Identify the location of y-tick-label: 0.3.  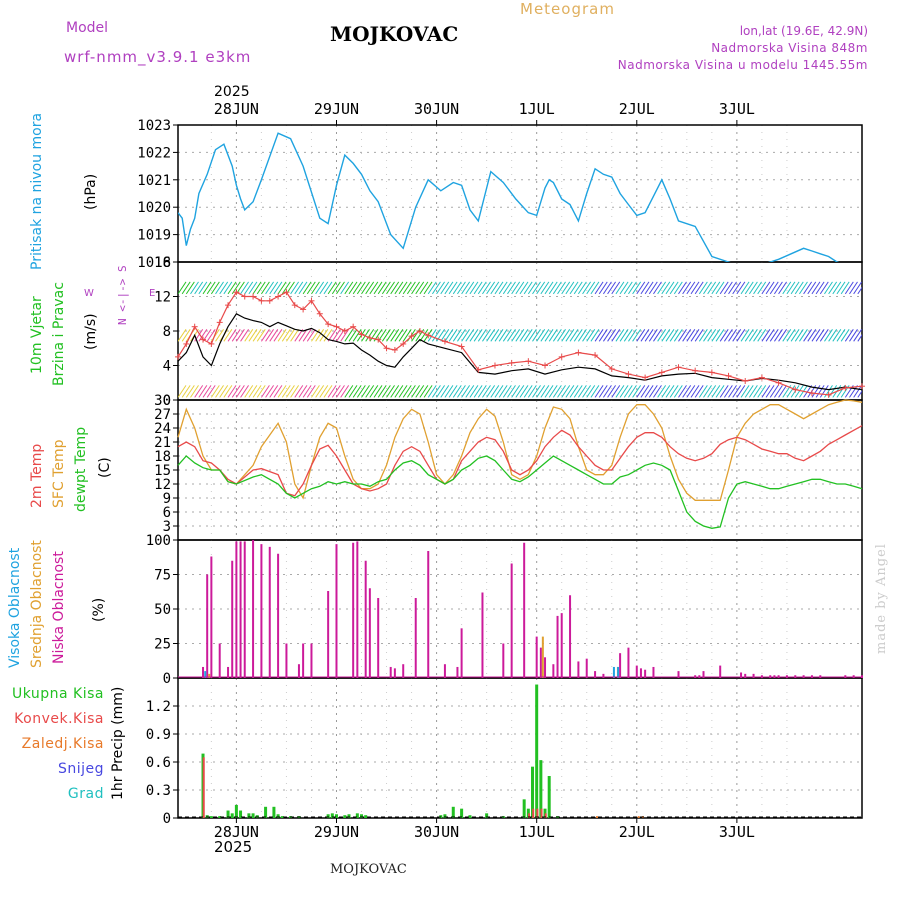
(158, 791).